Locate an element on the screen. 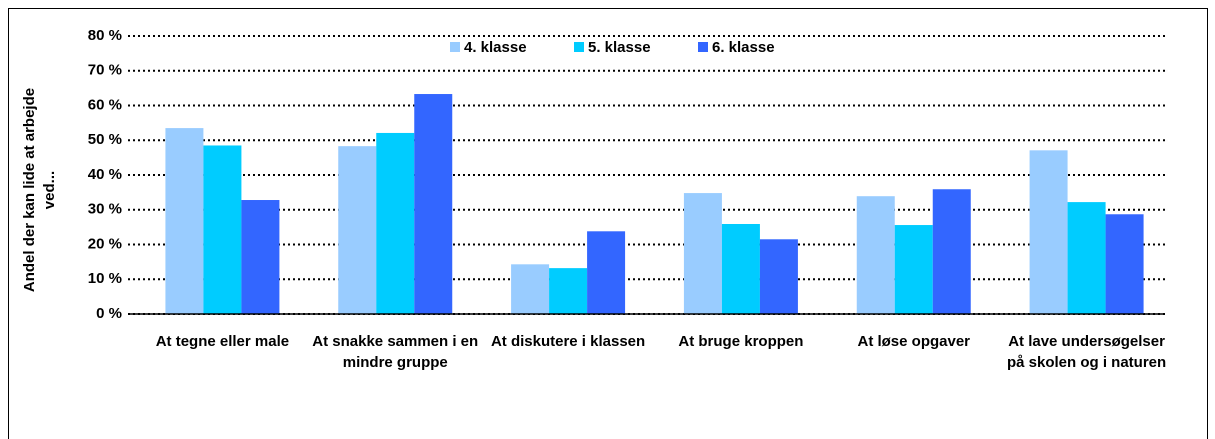 This screenshot has height=439, width=1215. legend-label: 4. klasse is located at coordinates (495, 47).